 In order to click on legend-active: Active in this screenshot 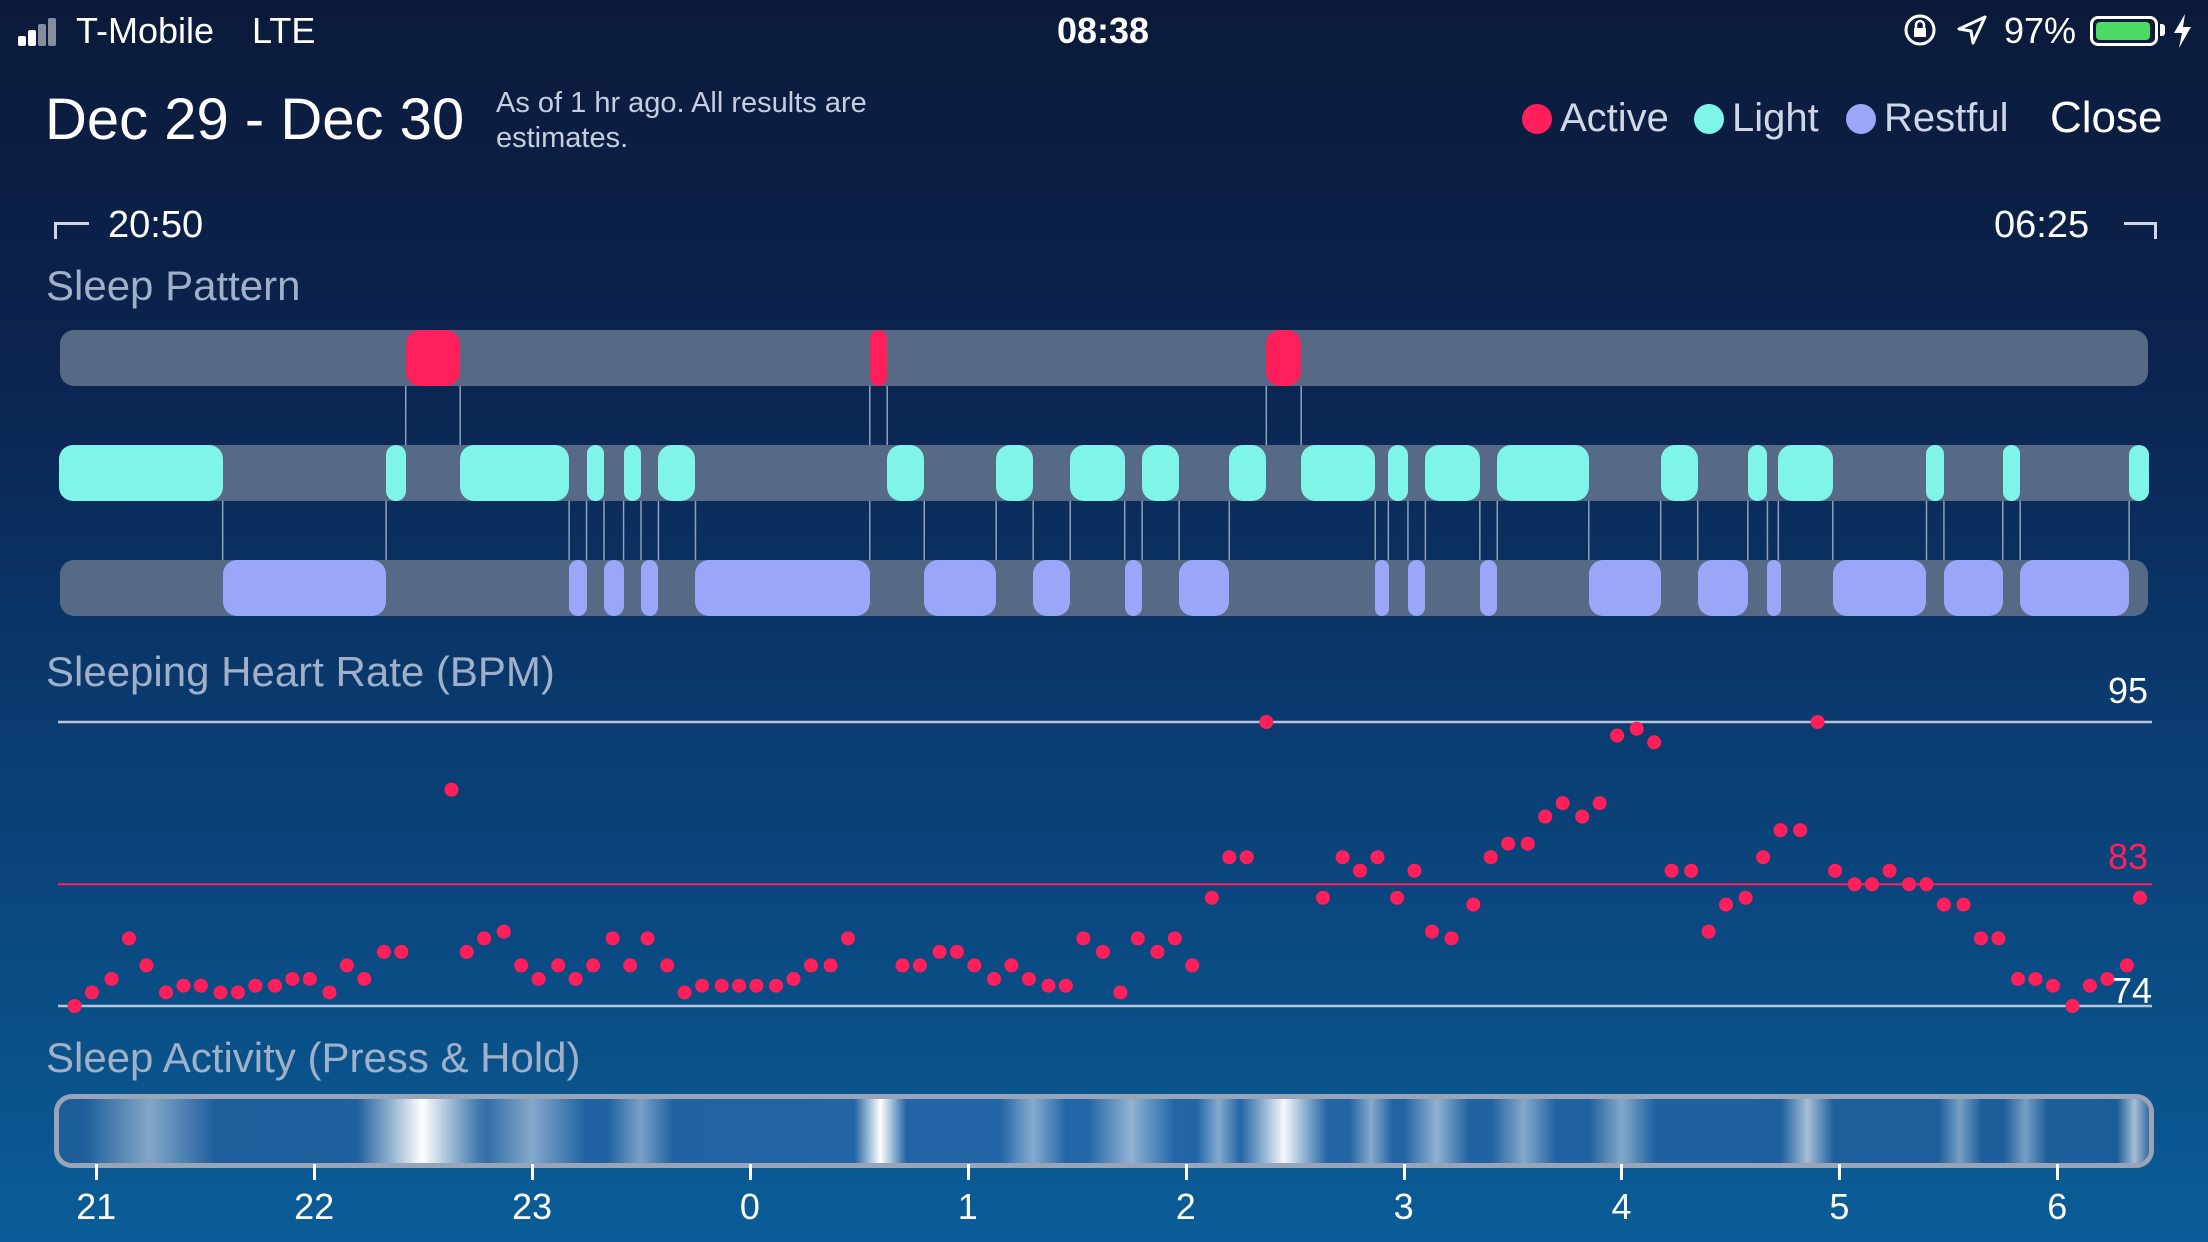, I will do `click(1595, 118)`.